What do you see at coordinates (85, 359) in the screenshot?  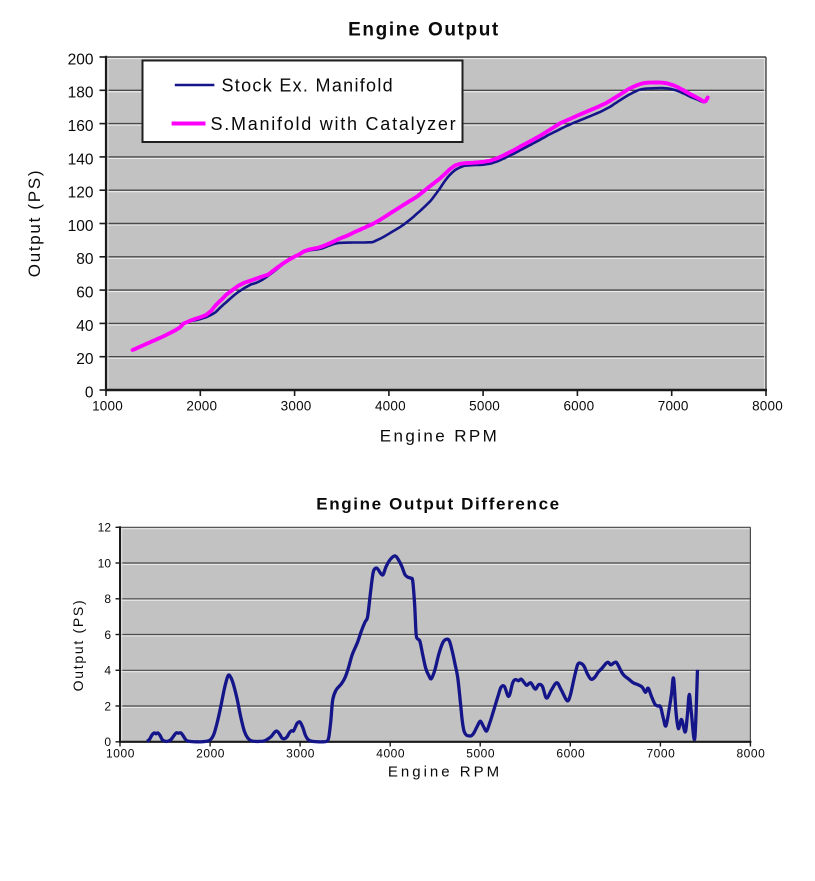 I see `svg-text: 20` at bounding box center [85, 359].